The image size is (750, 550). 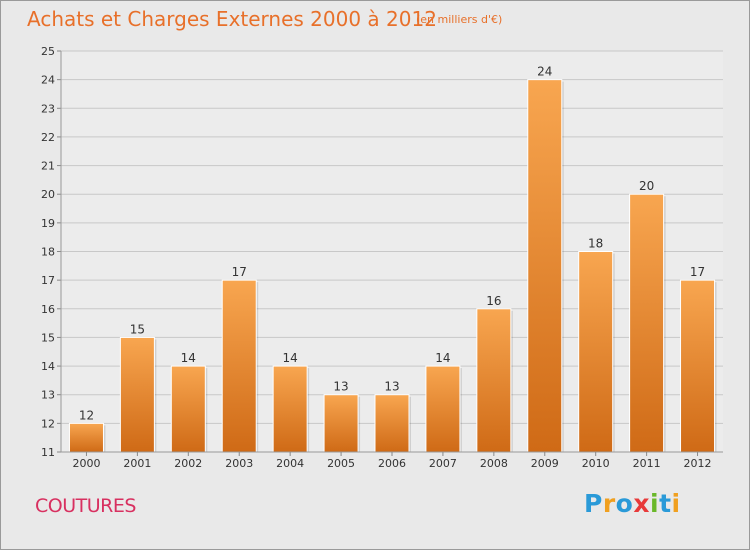 What do you see at coordinates (48, 423) in the screenshot?
I see `y-tick-label: 12` at bounding box center [48, 423].